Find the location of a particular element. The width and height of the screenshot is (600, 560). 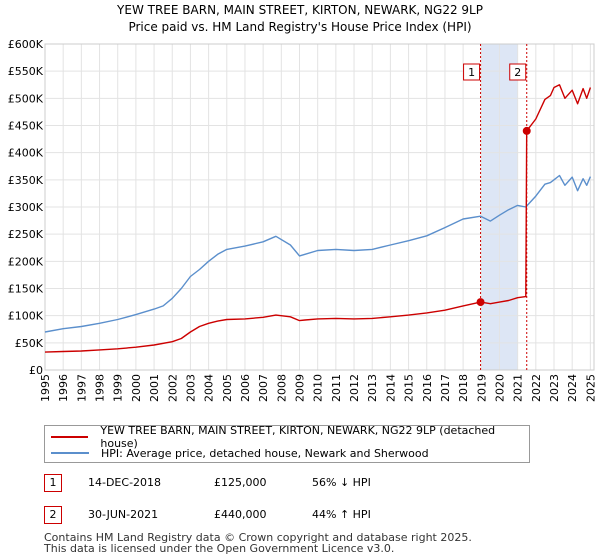

y-tick-label: £300K is located at coordinates (26, 207).